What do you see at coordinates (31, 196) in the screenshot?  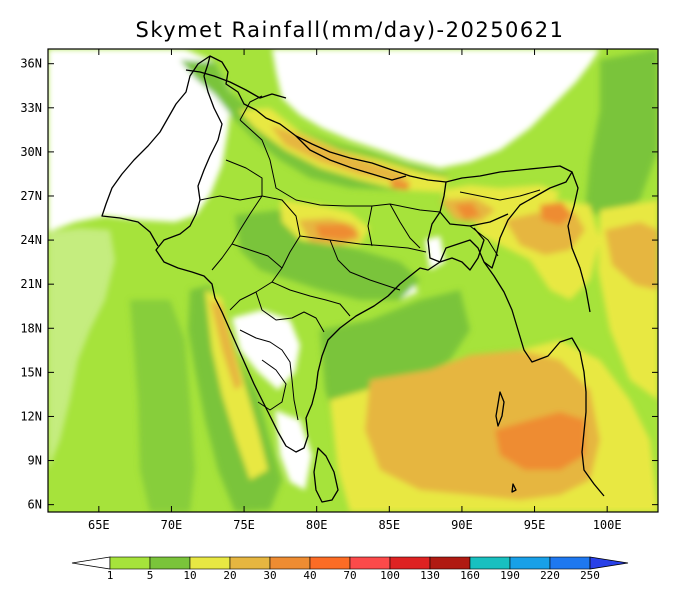 I see `lat-tick-label: 27N` at bounding box center [31, 196].